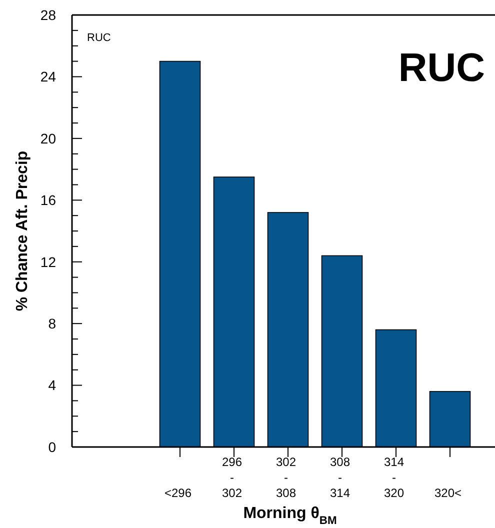 The image size is (495, 528). Describe the element at coordinates (448, 493) in the screenshot. I see `x-tick-label: 320<` at that location.